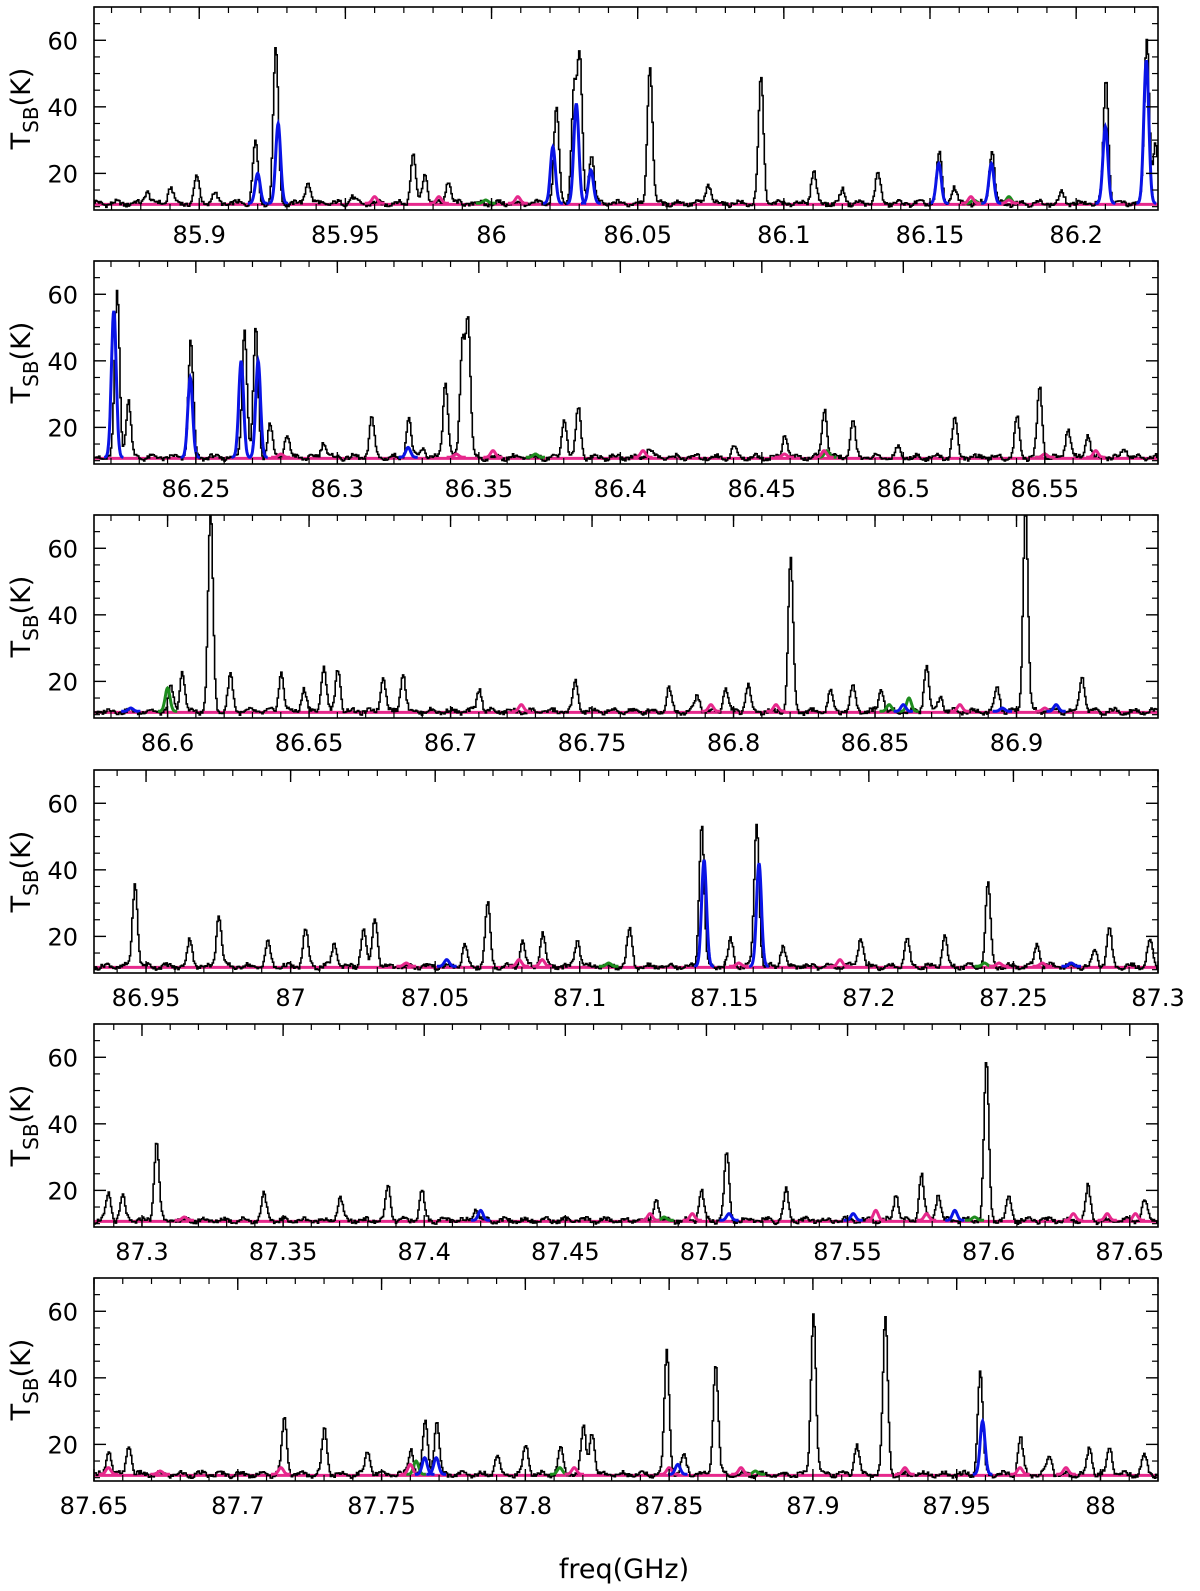 Image resolution: width=1200 pixels, height=1591 pixels. I want to click on x-tick-label: 87, so click(290, 998).